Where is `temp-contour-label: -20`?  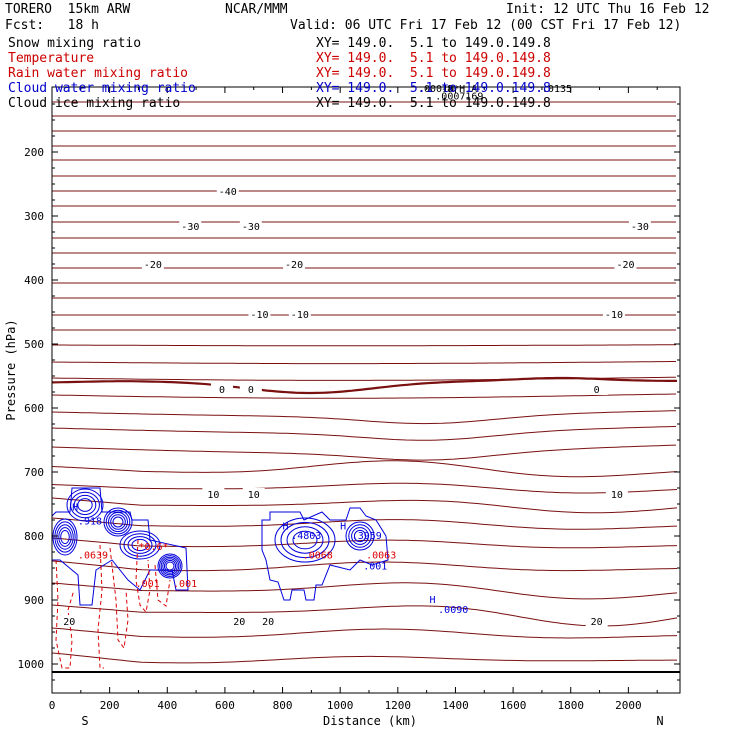
temp-contour-label: -20 is located at coordinates (153, 265).